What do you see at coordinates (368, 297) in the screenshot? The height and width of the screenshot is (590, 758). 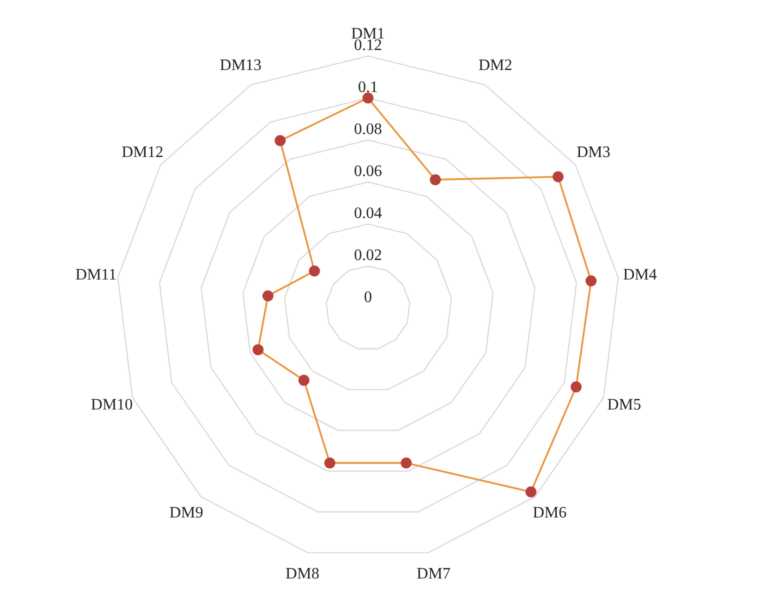 I see `y-tick-label: 0` at bounding box center [368, 297].